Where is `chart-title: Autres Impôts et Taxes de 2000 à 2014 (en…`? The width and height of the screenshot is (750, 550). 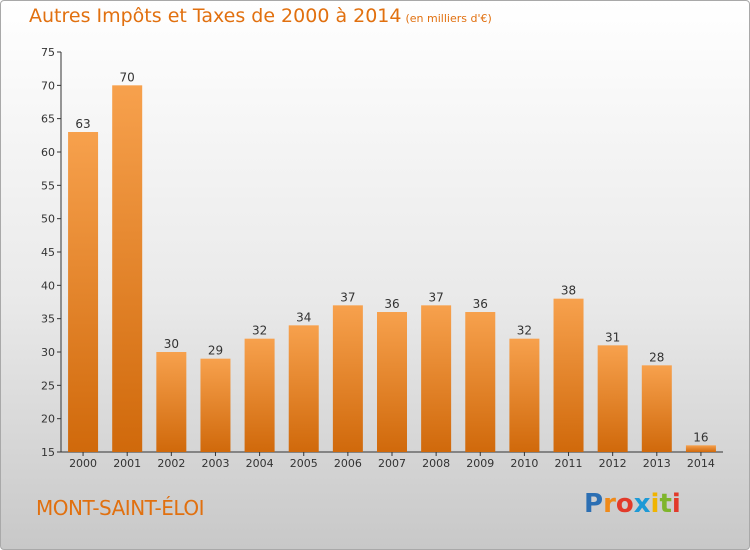
chart-title: Autres Impôts et Taxes de 2000 à 2014 (en… is located at coordinates (260, 16).